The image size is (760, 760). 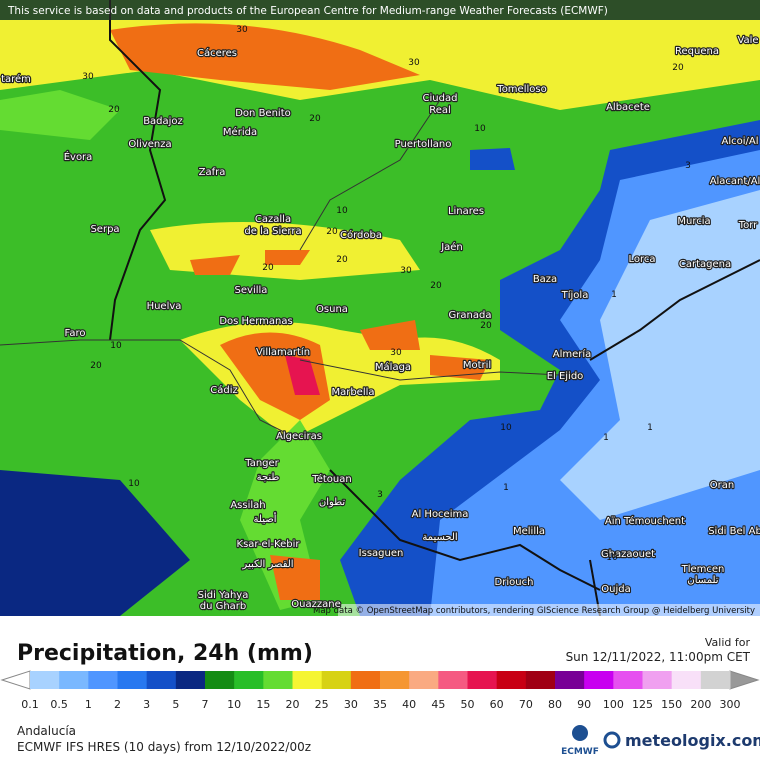 I want to click on place-label: Zafra, so click(x=212, y=172).